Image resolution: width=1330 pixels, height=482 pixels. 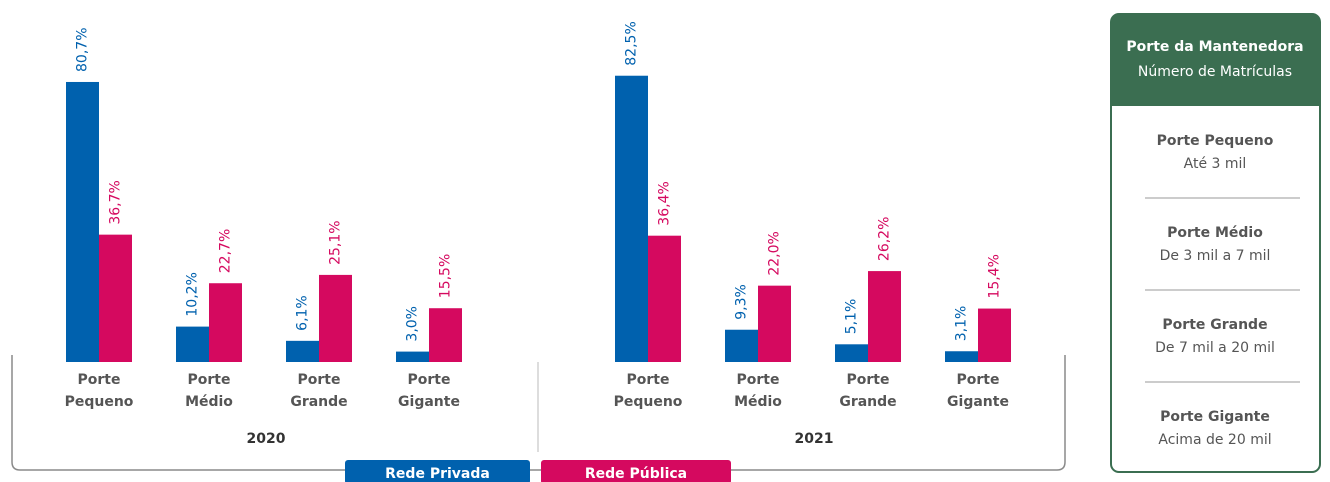 I want to click on group-label: 2021, so click(x=814, y=439).